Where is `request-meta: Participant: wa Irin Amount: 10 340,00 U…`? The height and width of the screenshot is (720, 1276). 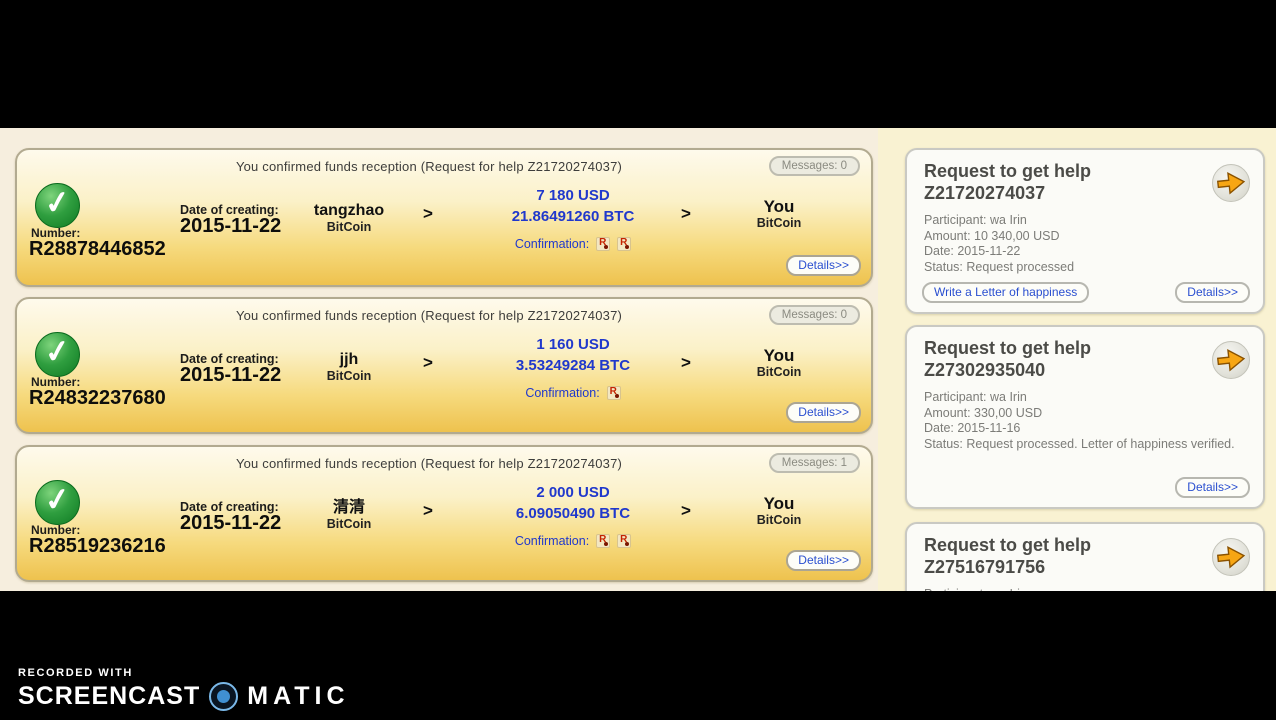 request-meta: Participant: wa Irin Amount: 10 340,00 U… is located at coordinates (1085, 244).